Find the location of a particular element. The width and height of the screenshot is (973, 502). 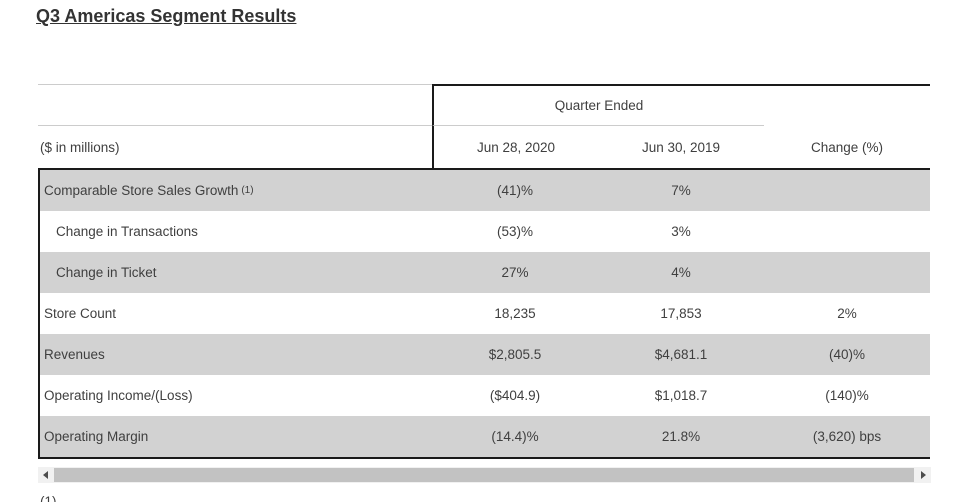

row-label: Revenues is located at coordinates (236, 354).